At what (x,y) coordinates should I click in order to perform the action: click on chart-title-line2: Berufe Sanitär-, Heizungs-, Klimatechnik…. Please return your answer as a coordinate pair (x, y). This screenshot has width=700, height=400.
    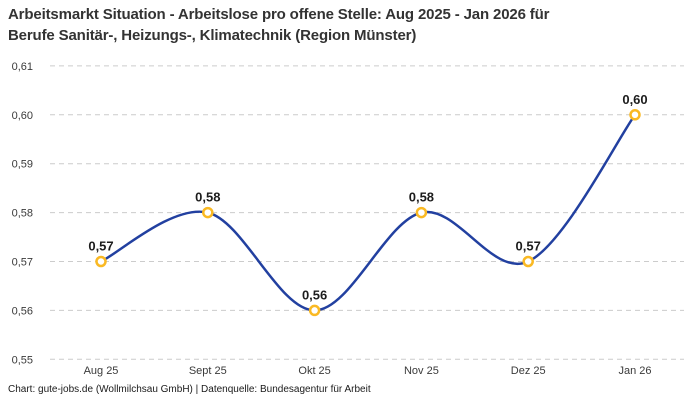
    Looking at the image, I should click on (212, 35).